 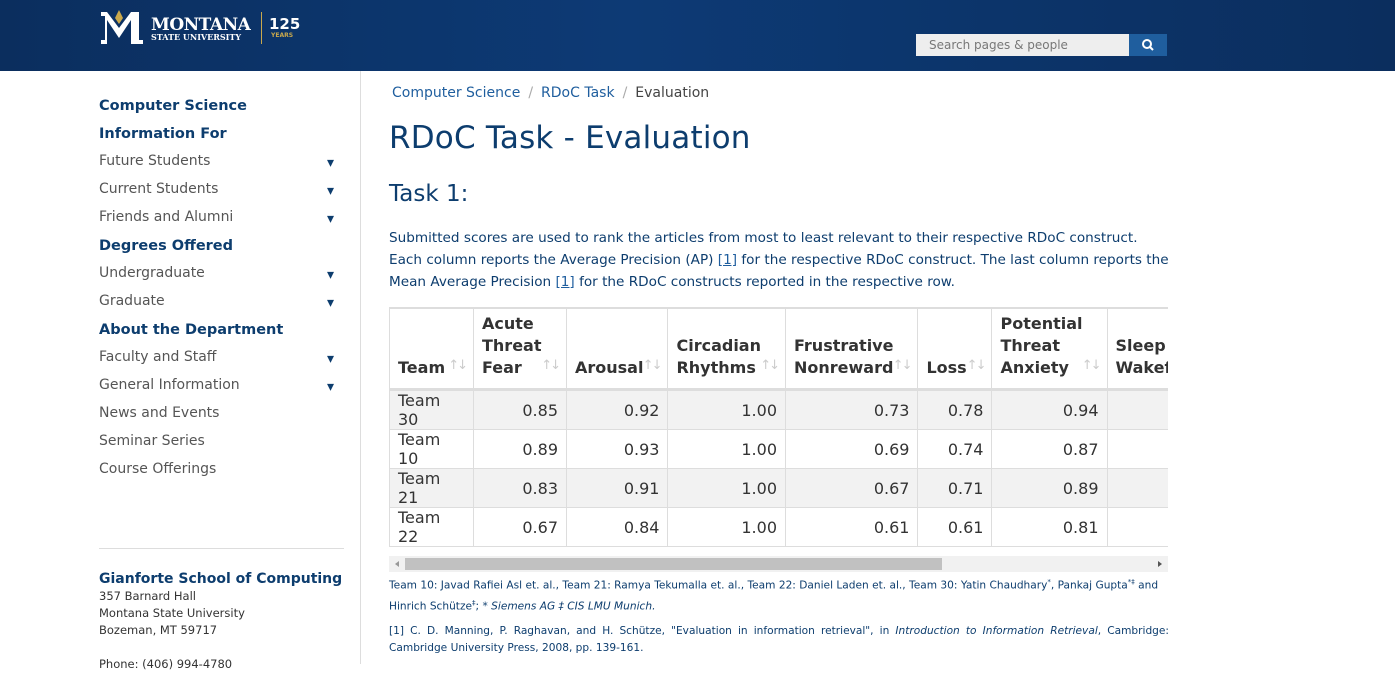 What do you see at coordinates (431, 349) in the screenshot?
I see `column-header: Team` at bounding box center [431, 349].